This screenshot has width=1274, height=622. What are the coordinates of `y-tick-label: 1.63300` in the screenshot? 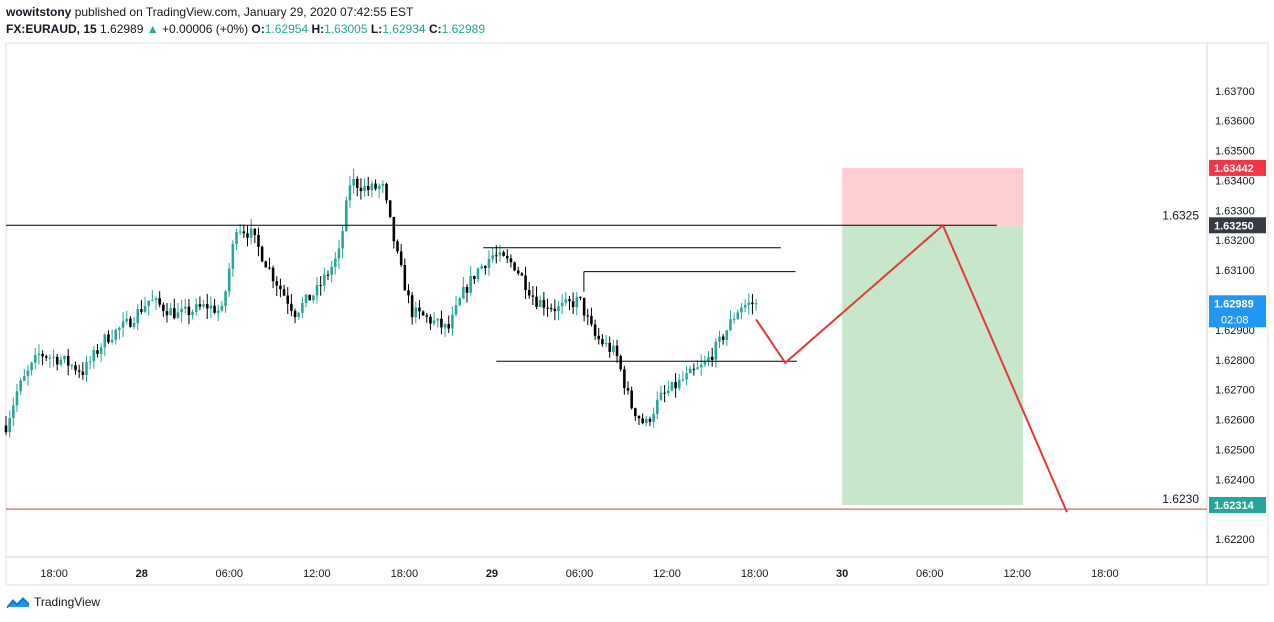 It's located at (1235, 211).